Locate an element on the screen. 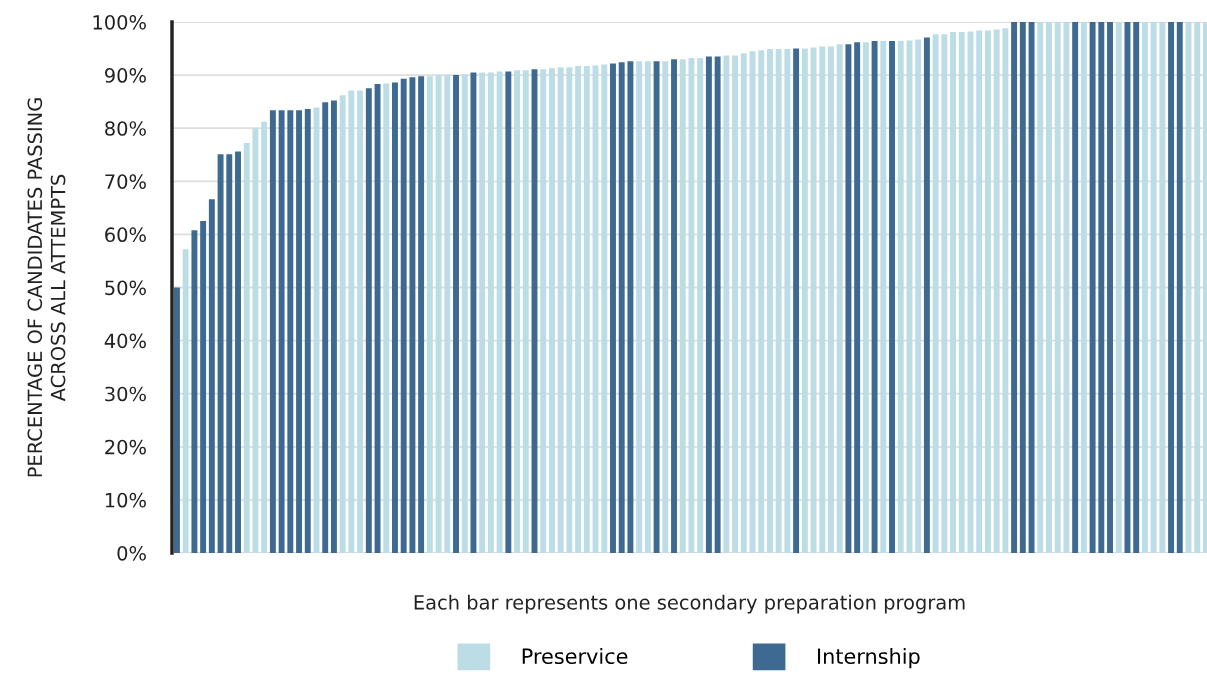 Image resolution: width=1207 pixels, height=679 pixels. y-tick-label: 50% is located at coordinates (125, 288).